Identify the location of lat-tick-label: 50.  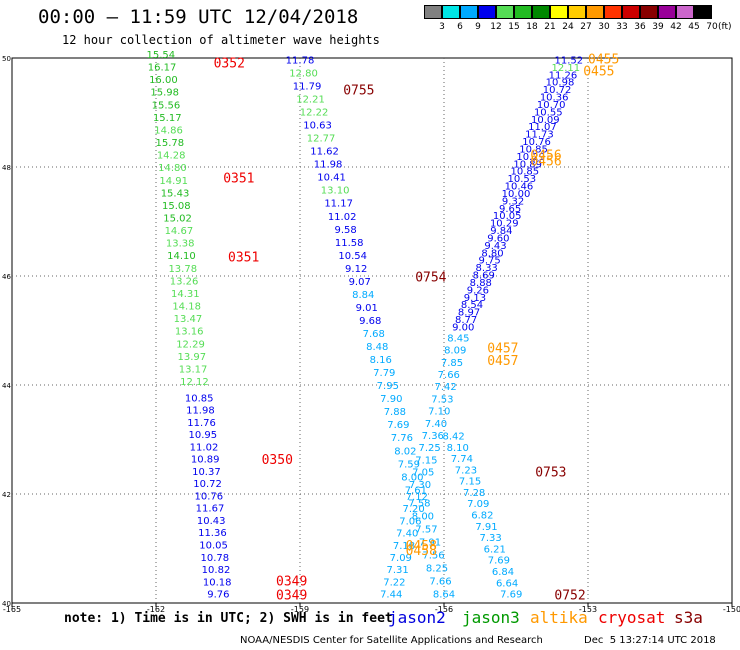
(6, 59).